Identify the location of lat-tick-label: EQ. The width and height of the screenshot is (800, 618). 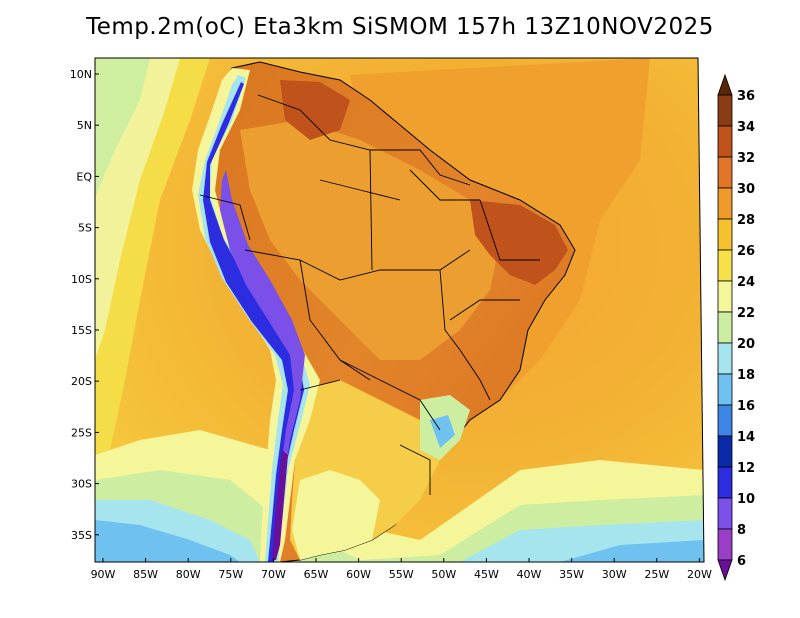
(84, 176).